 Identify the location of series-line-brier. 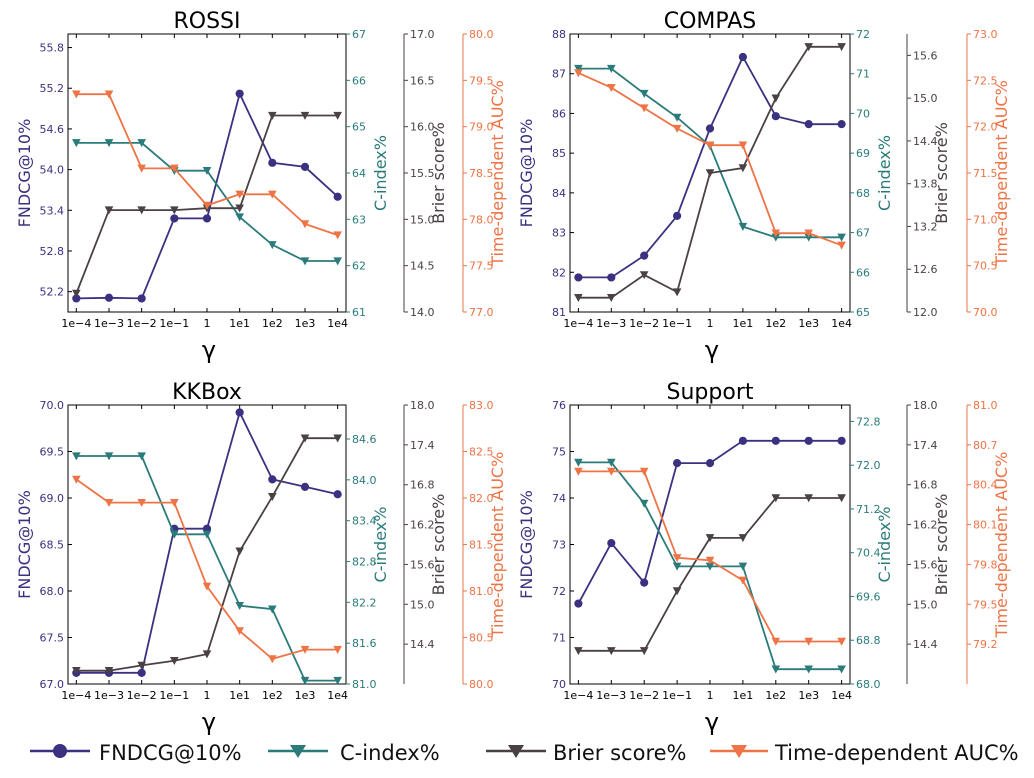
(710, 574).